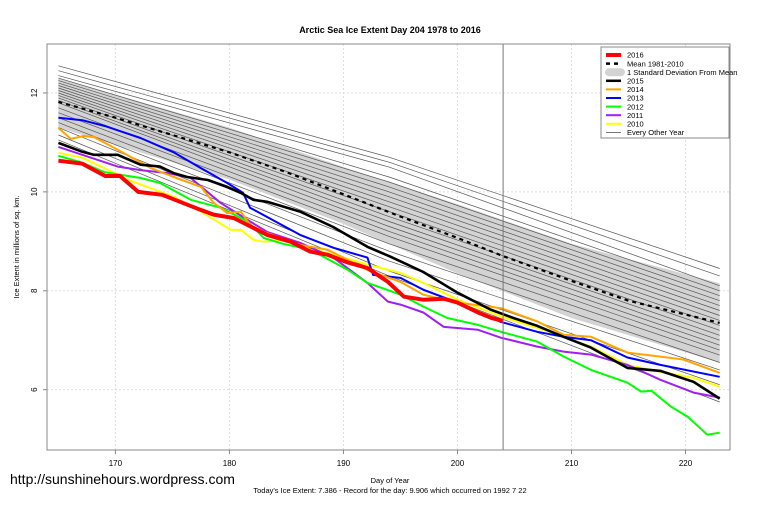 Image resolution: width=760 pixels, height=506 pixels. What do you see at coordinates (656, 132) in the screenshot?
I see `legend-label: Every Other Year` at bounding box center [656, 132].